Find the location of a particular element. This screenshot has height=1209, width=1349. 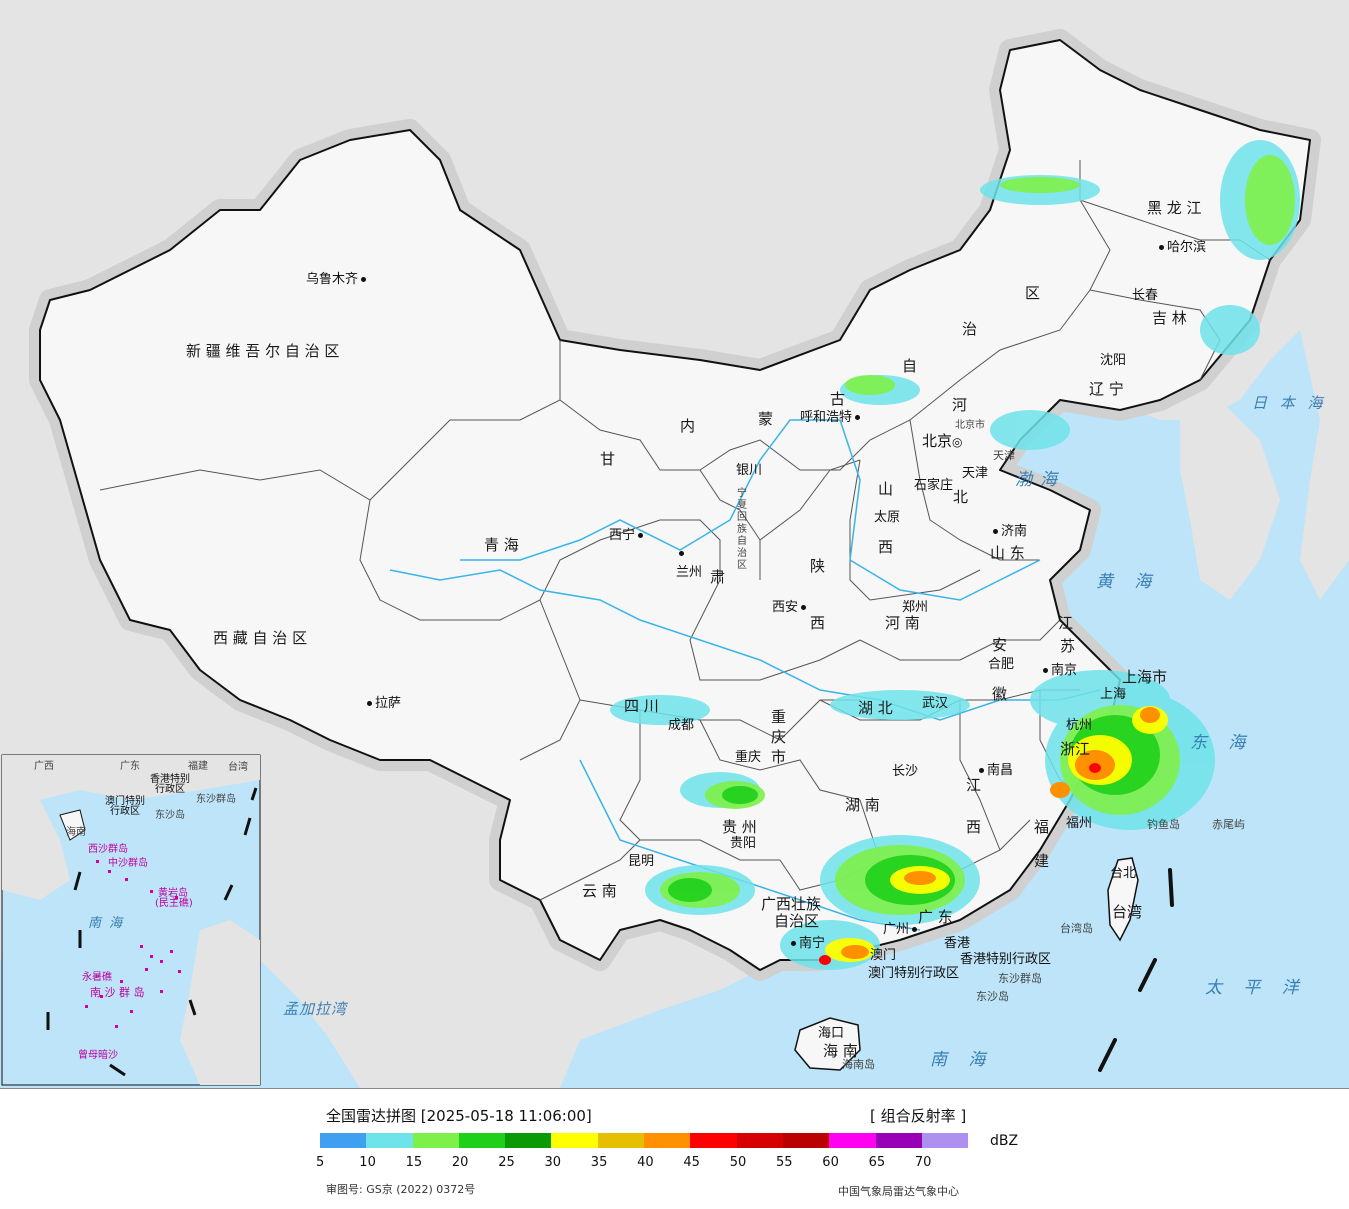

city-nanchang: 南昌 is located at coordinates (994, 768).